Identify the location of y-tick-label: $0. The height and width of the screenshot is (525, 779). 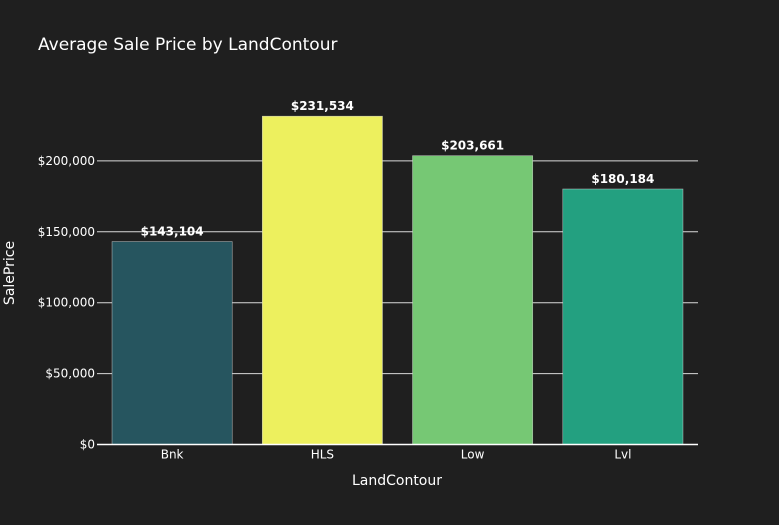
(87, 445).